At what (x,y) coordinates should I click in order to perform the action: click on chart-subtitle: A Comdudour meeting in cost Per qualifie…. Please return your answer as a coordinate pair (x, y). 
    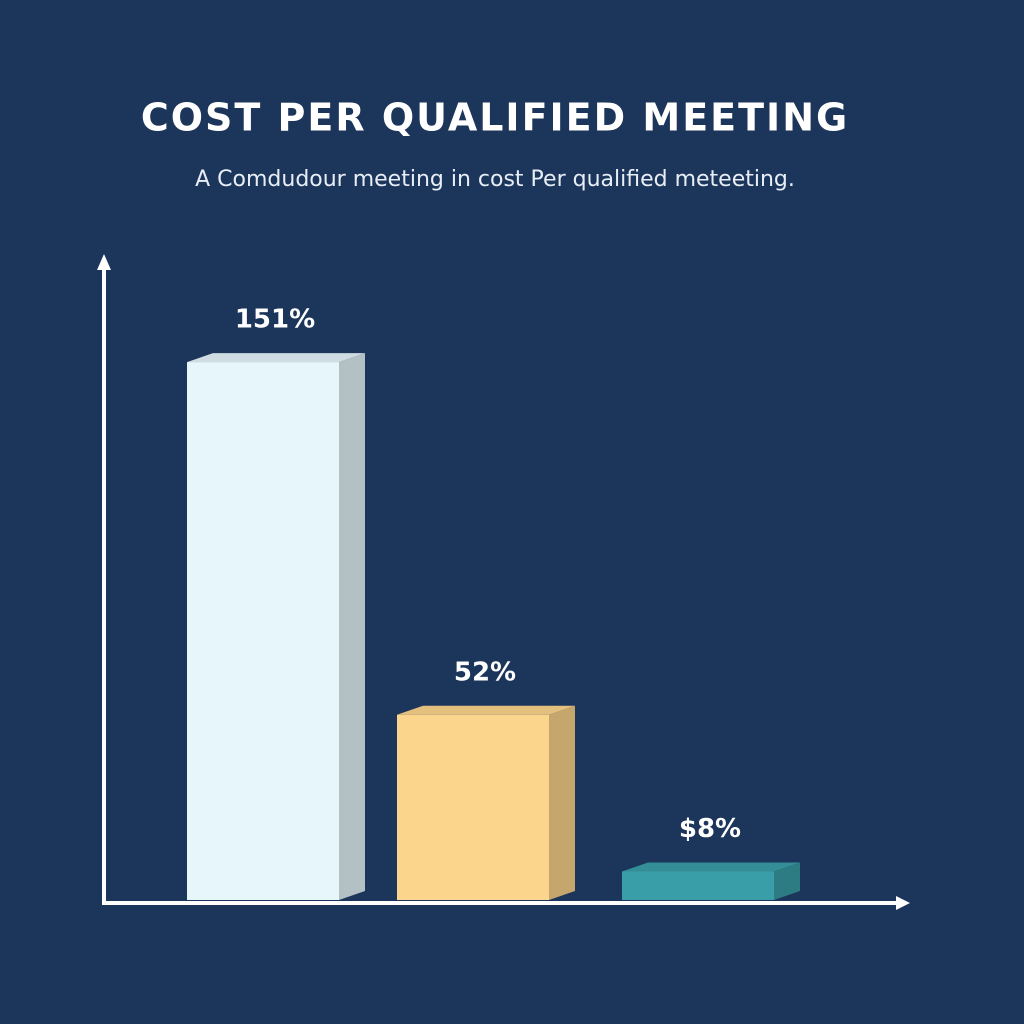
    Looking at the image, I should click on (495, 179).